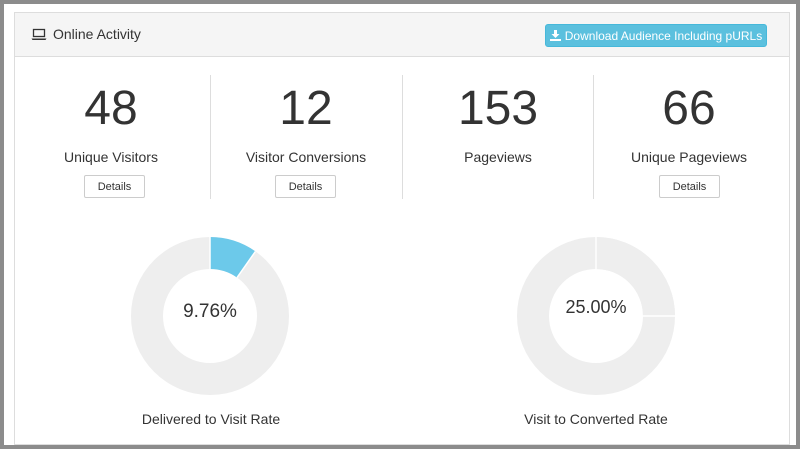 The height and width of the screenshot is (449, 800). Describe the element at coordinates (306, 157) in the screenshot. I see `stat-label: Visitor Conversions` at that location.